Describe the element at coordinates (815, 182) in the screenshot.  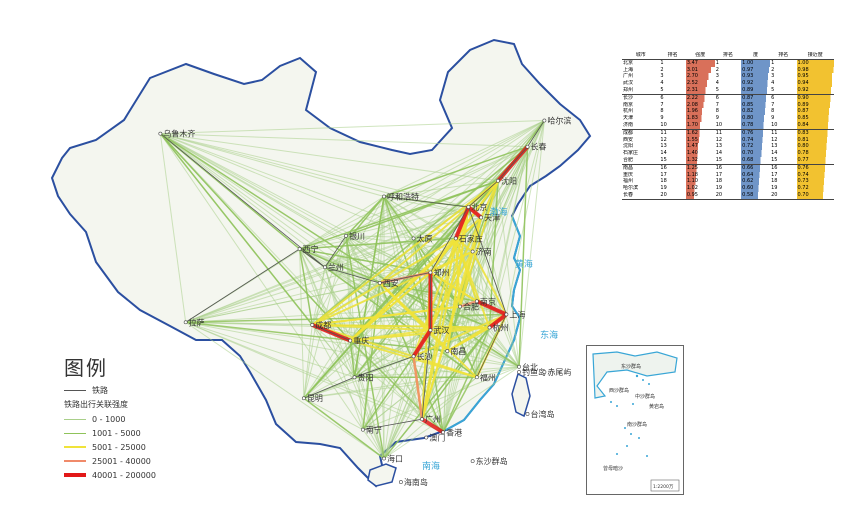
I see `table-cell: 0.73` at that location.